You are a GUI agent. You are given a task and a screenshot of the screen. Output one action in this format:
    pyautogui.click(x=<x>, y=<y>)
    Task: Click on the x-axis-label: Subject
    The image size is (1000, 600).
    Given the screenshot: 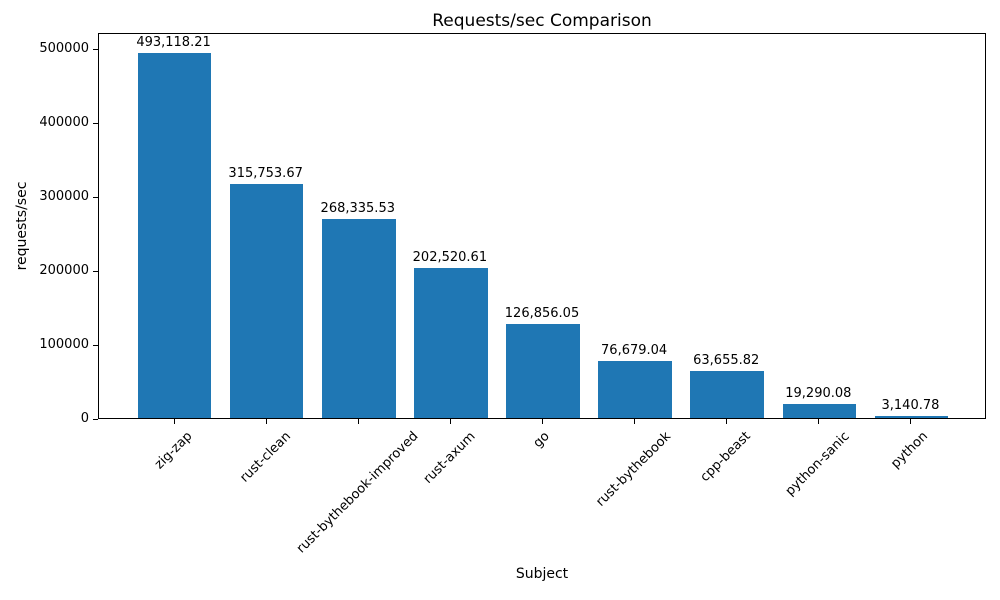 What is the action you would take?
    pyautogui.click(x=542, y=574)
    